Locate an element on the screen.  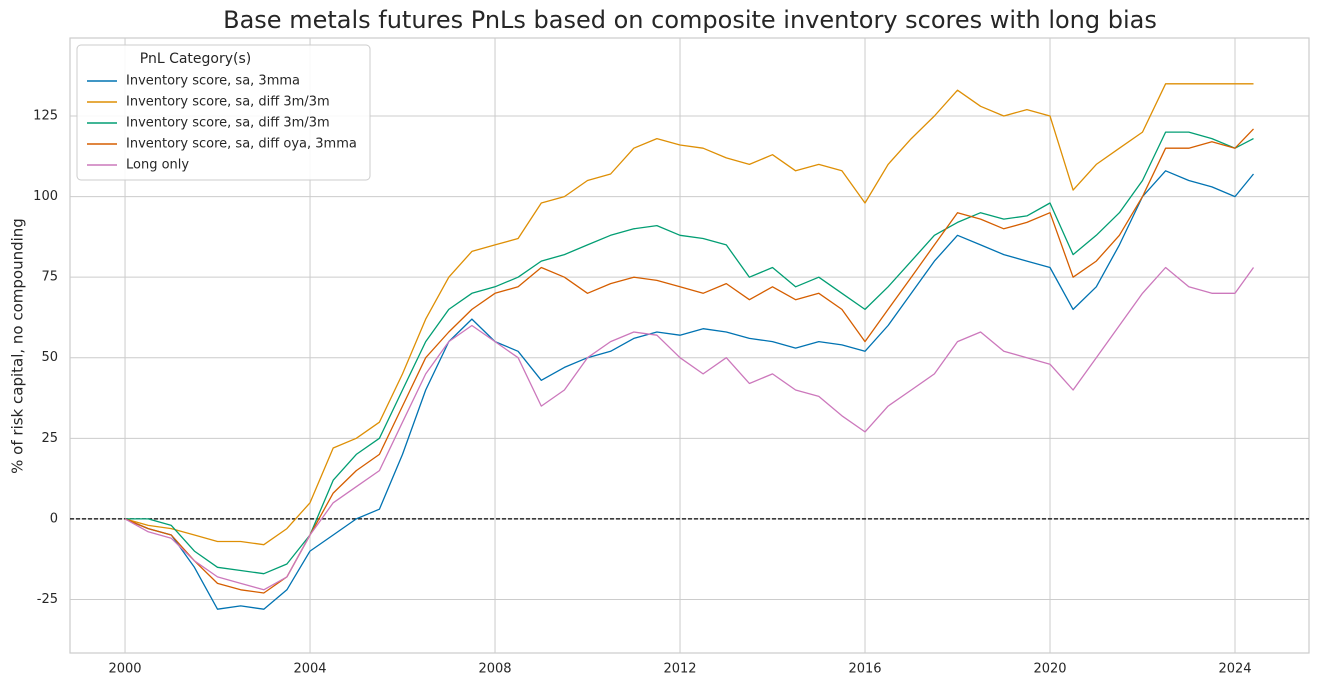
y-tick-label: 125 is located at coordinates (45, 116).